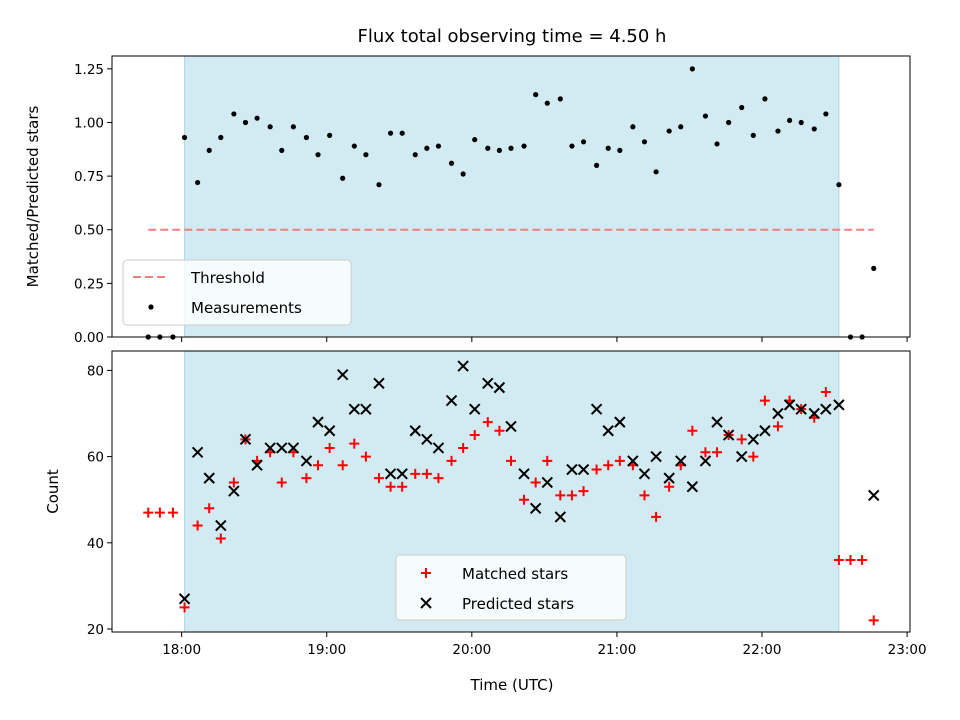 The image size is (960, 720). What do you see at coordinates (326, 650) in the screenshot?
I see `x-tick-label-1: 19:00` at bounding box center [326, 650].